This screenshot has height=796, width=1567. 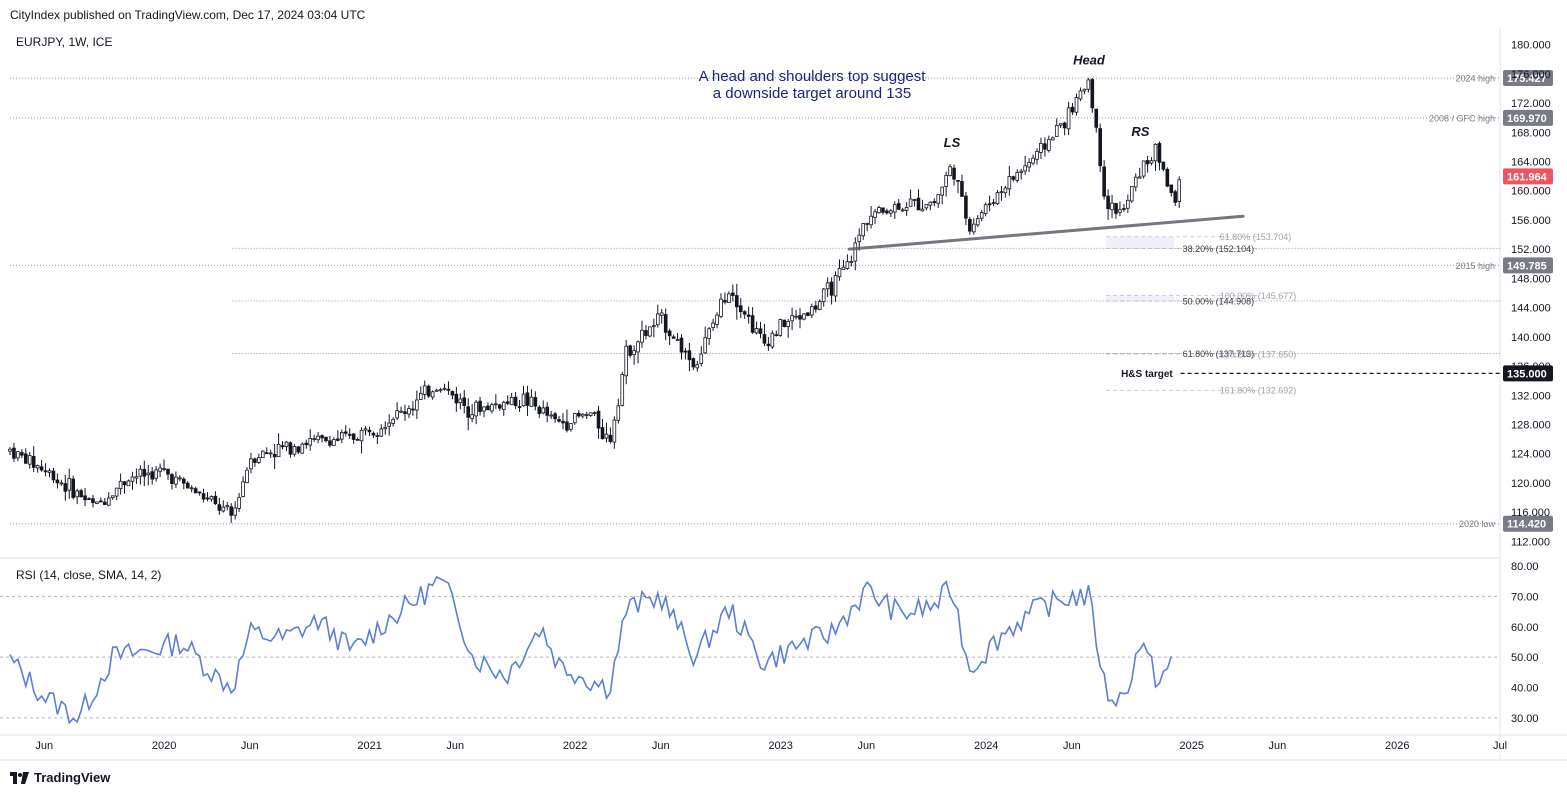 I want to click on rsi-indicator-label: RSI (14, close, SMA, 14, 2), so click(x=89, y=575).